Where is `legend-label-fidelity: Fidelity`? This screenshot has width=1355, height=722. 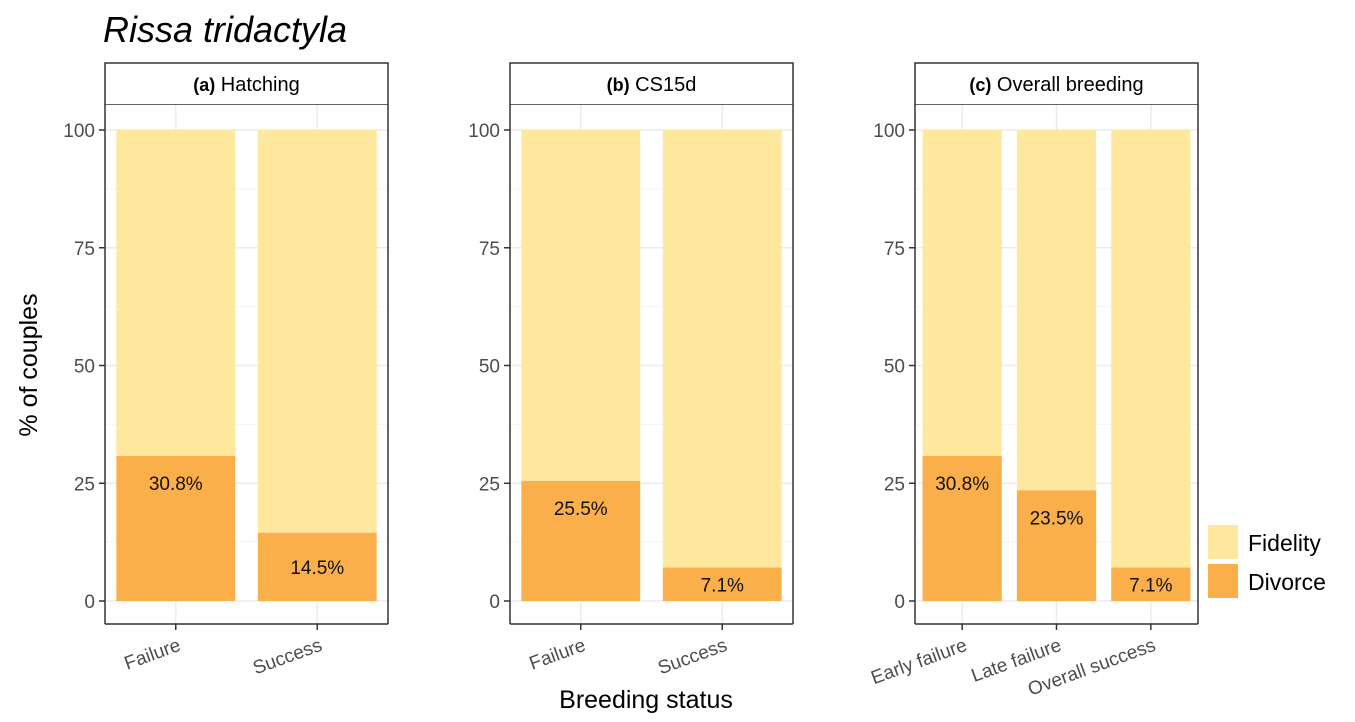 legend-label-fidelity: Fidelity is located at coordinates (1284, 543).